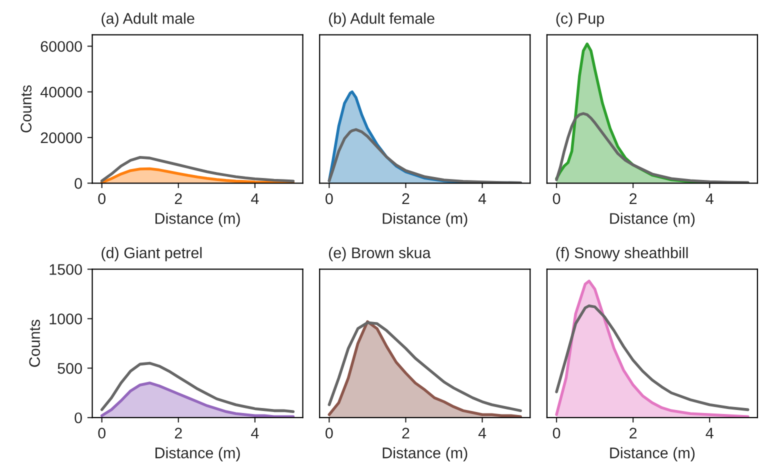 This screenshot has width=769, height=464. I want to click on chart-title: (e) Brown skua, so click(379, 254).